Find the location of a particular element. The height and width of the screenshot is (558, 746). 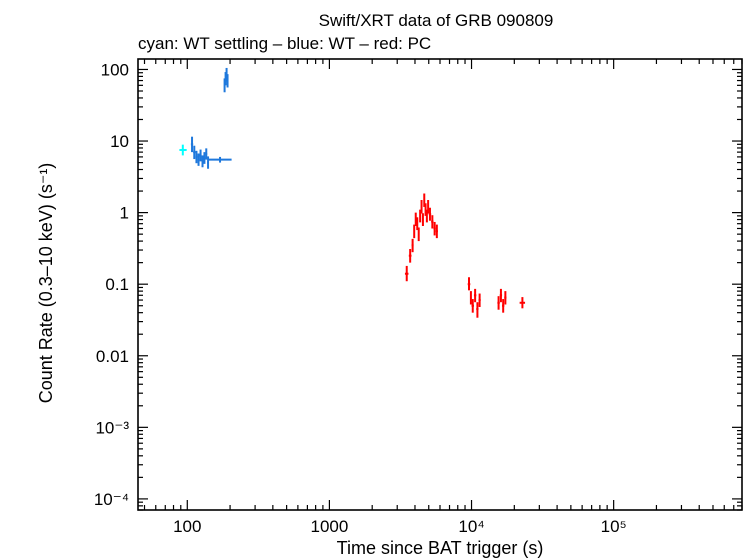

y-tick-label: 1 is located at coordinates (124, 213).